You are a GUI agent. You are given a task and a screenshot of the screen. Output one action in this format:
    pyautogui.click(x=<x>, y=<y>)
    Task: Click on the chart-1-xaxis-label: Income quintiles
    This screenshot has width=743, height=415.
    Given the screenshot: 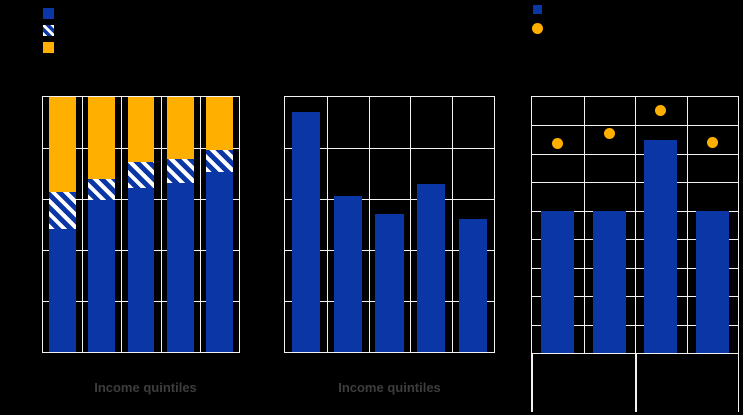 What is the action you would take?
    pyautogui.click(x=145, y=387)
    